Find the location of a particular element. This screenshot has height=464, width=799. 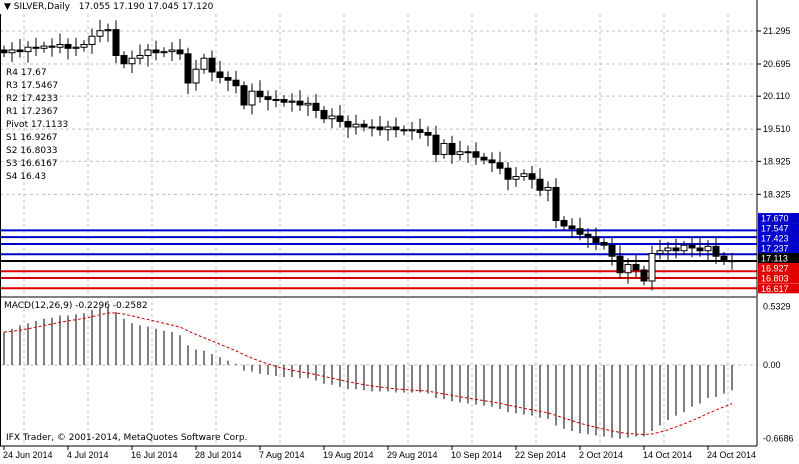

date-tick-label: 24 Jun 2014 is located at coordinates (28, 455).